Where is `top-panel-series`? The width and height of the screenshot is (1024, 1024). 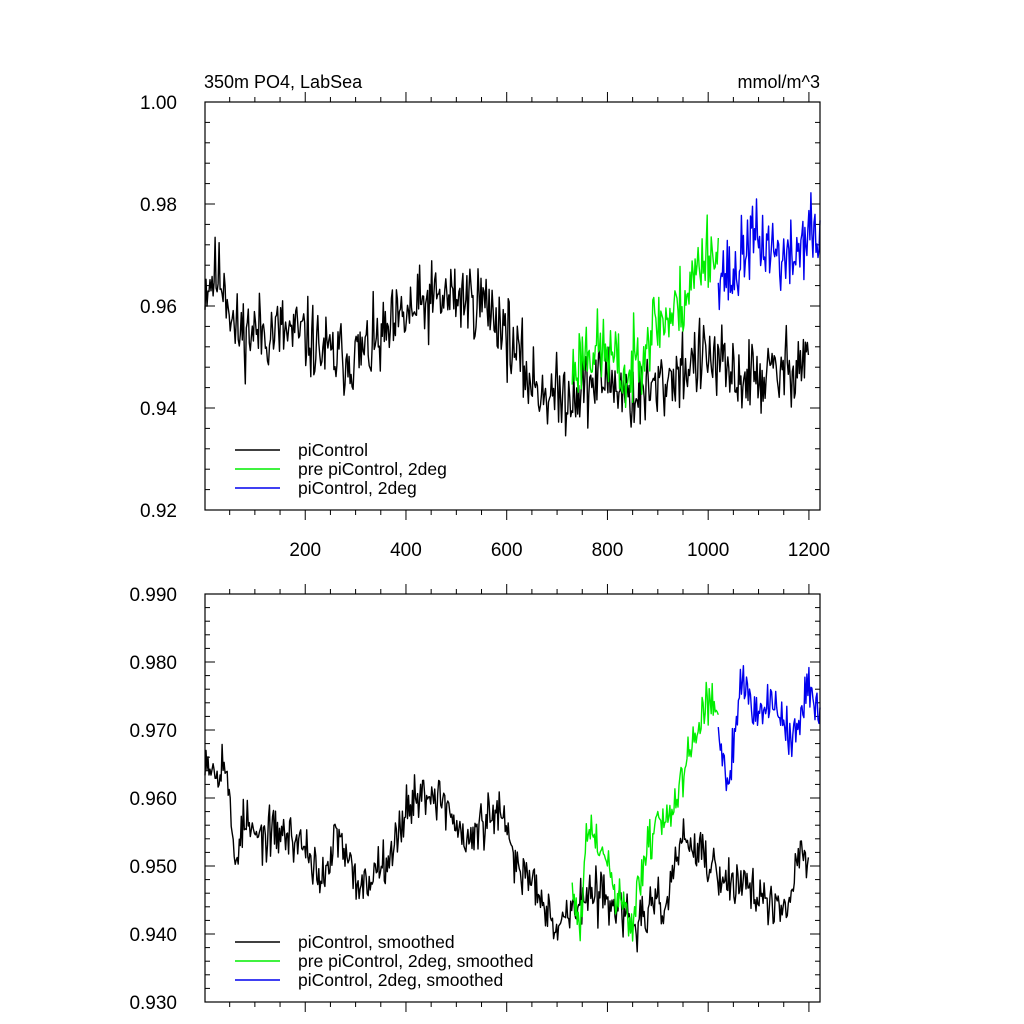 top-panel-series is located at coordinates (512, 314).